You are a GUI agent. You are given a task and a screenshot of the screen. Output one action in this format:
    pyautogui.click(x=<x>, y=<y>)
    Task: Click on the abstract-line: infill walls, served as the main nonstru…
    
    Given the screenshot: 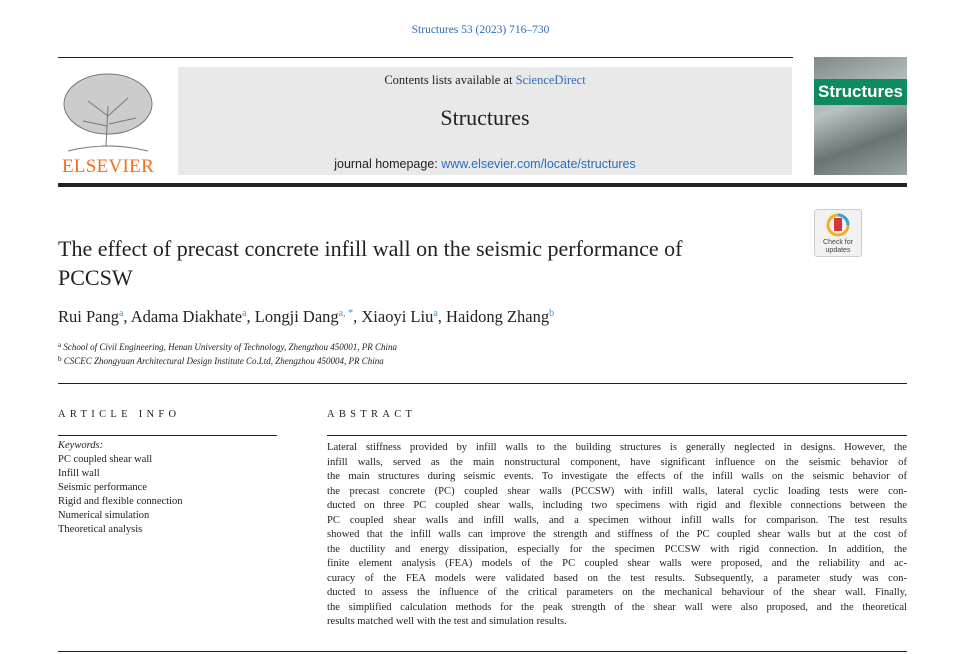 What is the action you would take?
    pyautogui.click(x=617, y=462)
    